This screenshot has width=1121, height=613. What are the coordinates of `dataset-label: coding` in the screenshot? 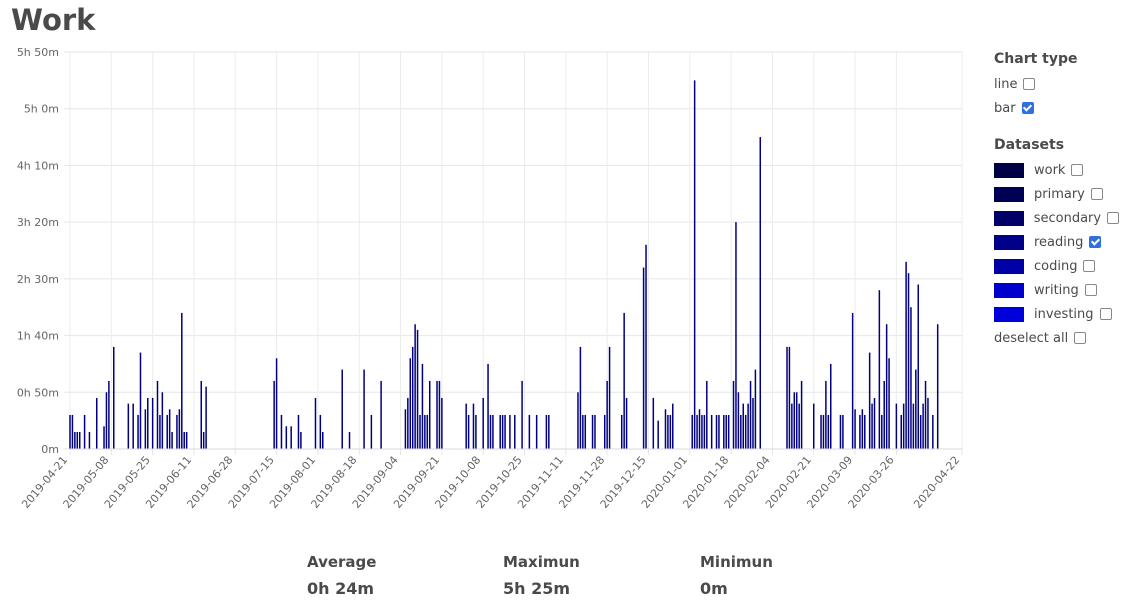 It's located at (1056, 266).